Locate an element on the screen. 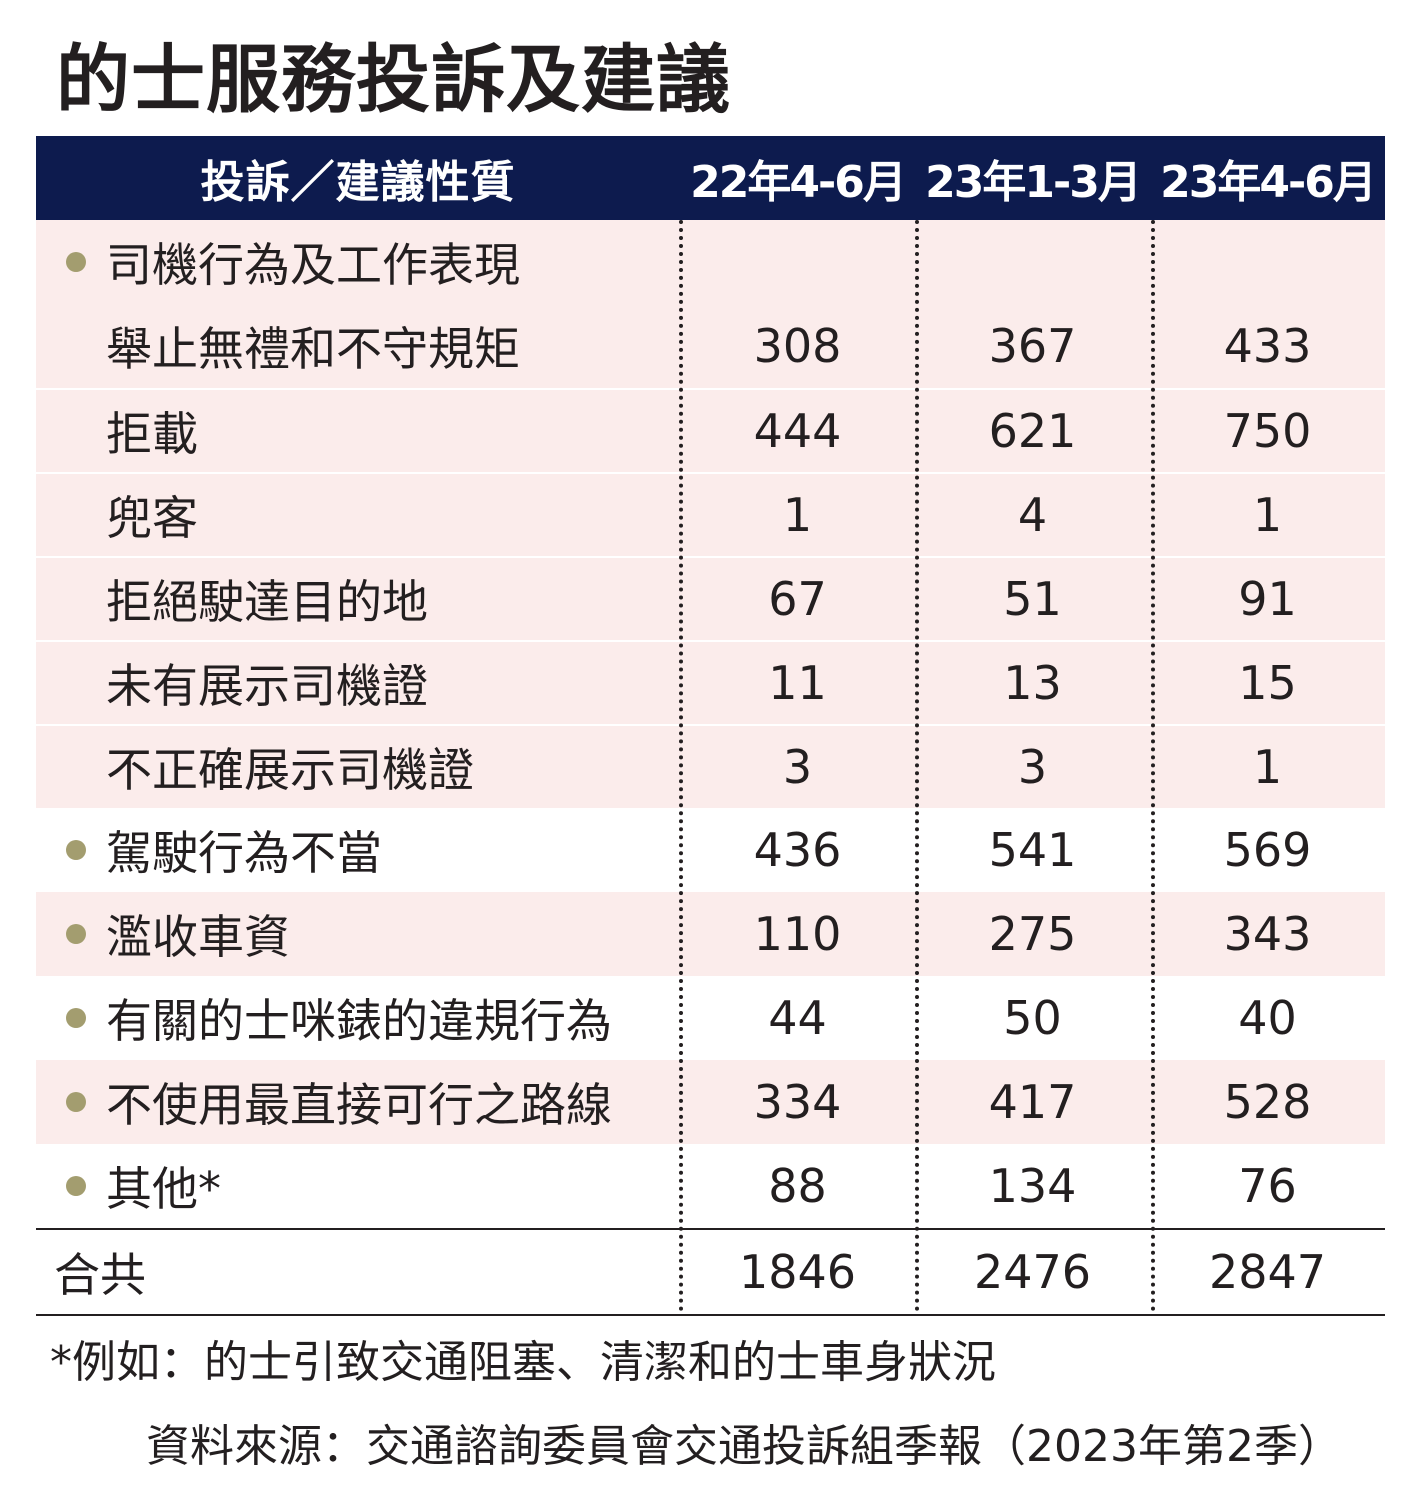 This screenshot has height=1500, width=1427. row-label: 濫收車資 is located at coordinates (198, 937).